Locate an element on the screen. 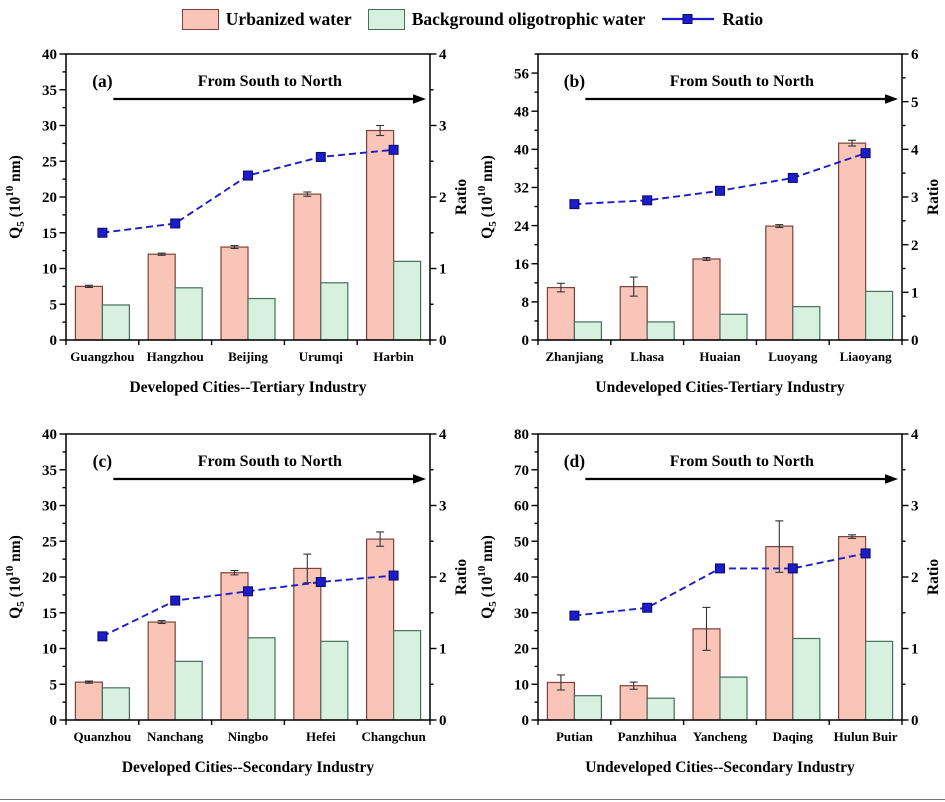 The image size is (945, 802). urbanized-water-swatch-icon is located at coordinates (200, 19).